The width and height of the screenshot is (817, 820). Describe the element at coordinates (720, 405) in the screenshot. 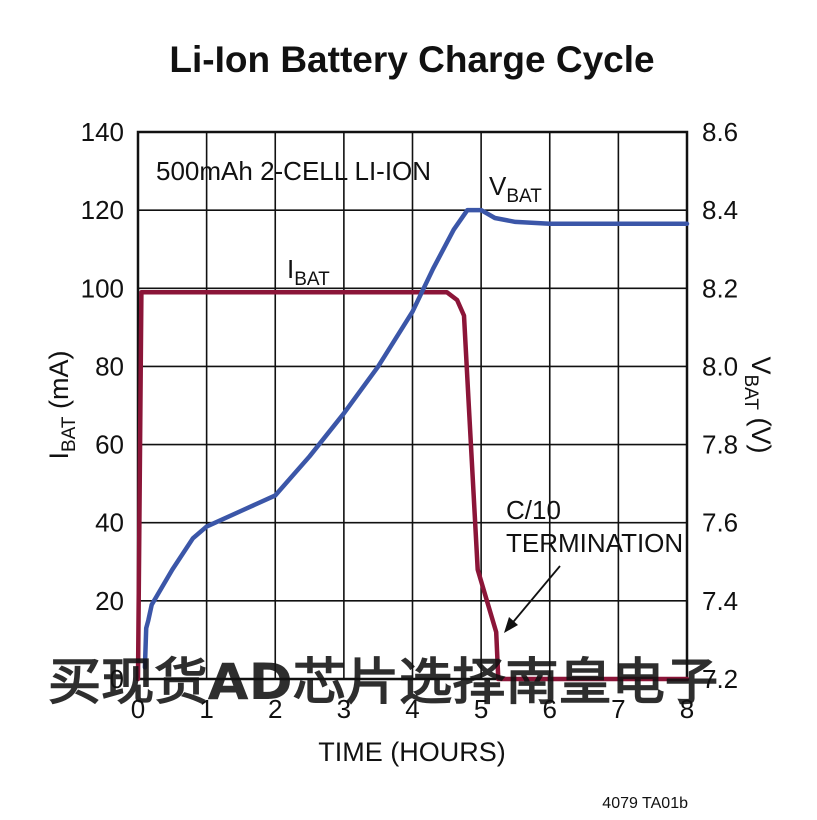

I see `right-axis-ticks: 7.2 7.4 7.6 7.8 8.0 8.2 8.4 8.6` at that location.